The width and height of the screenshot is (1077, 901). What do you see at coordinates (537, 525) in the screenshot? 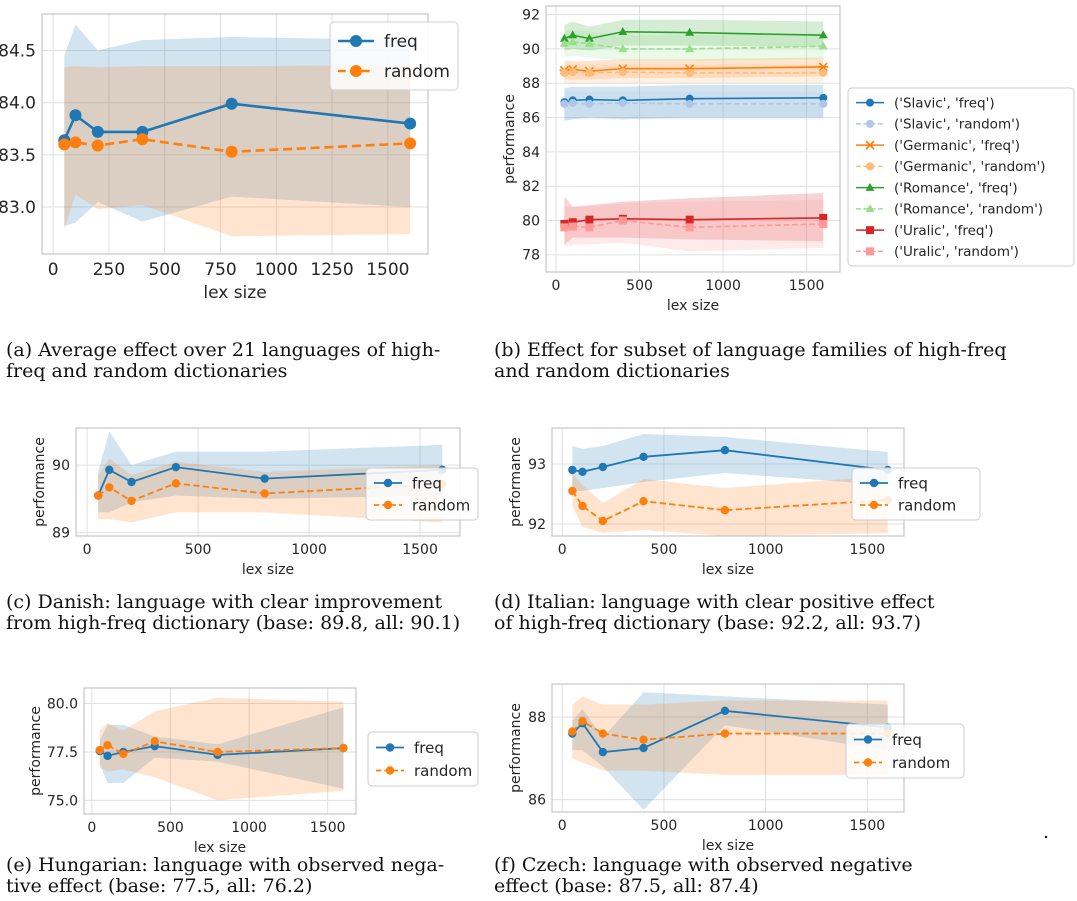
I see `y-tick-label: 92` at bounding box center [537, 525].